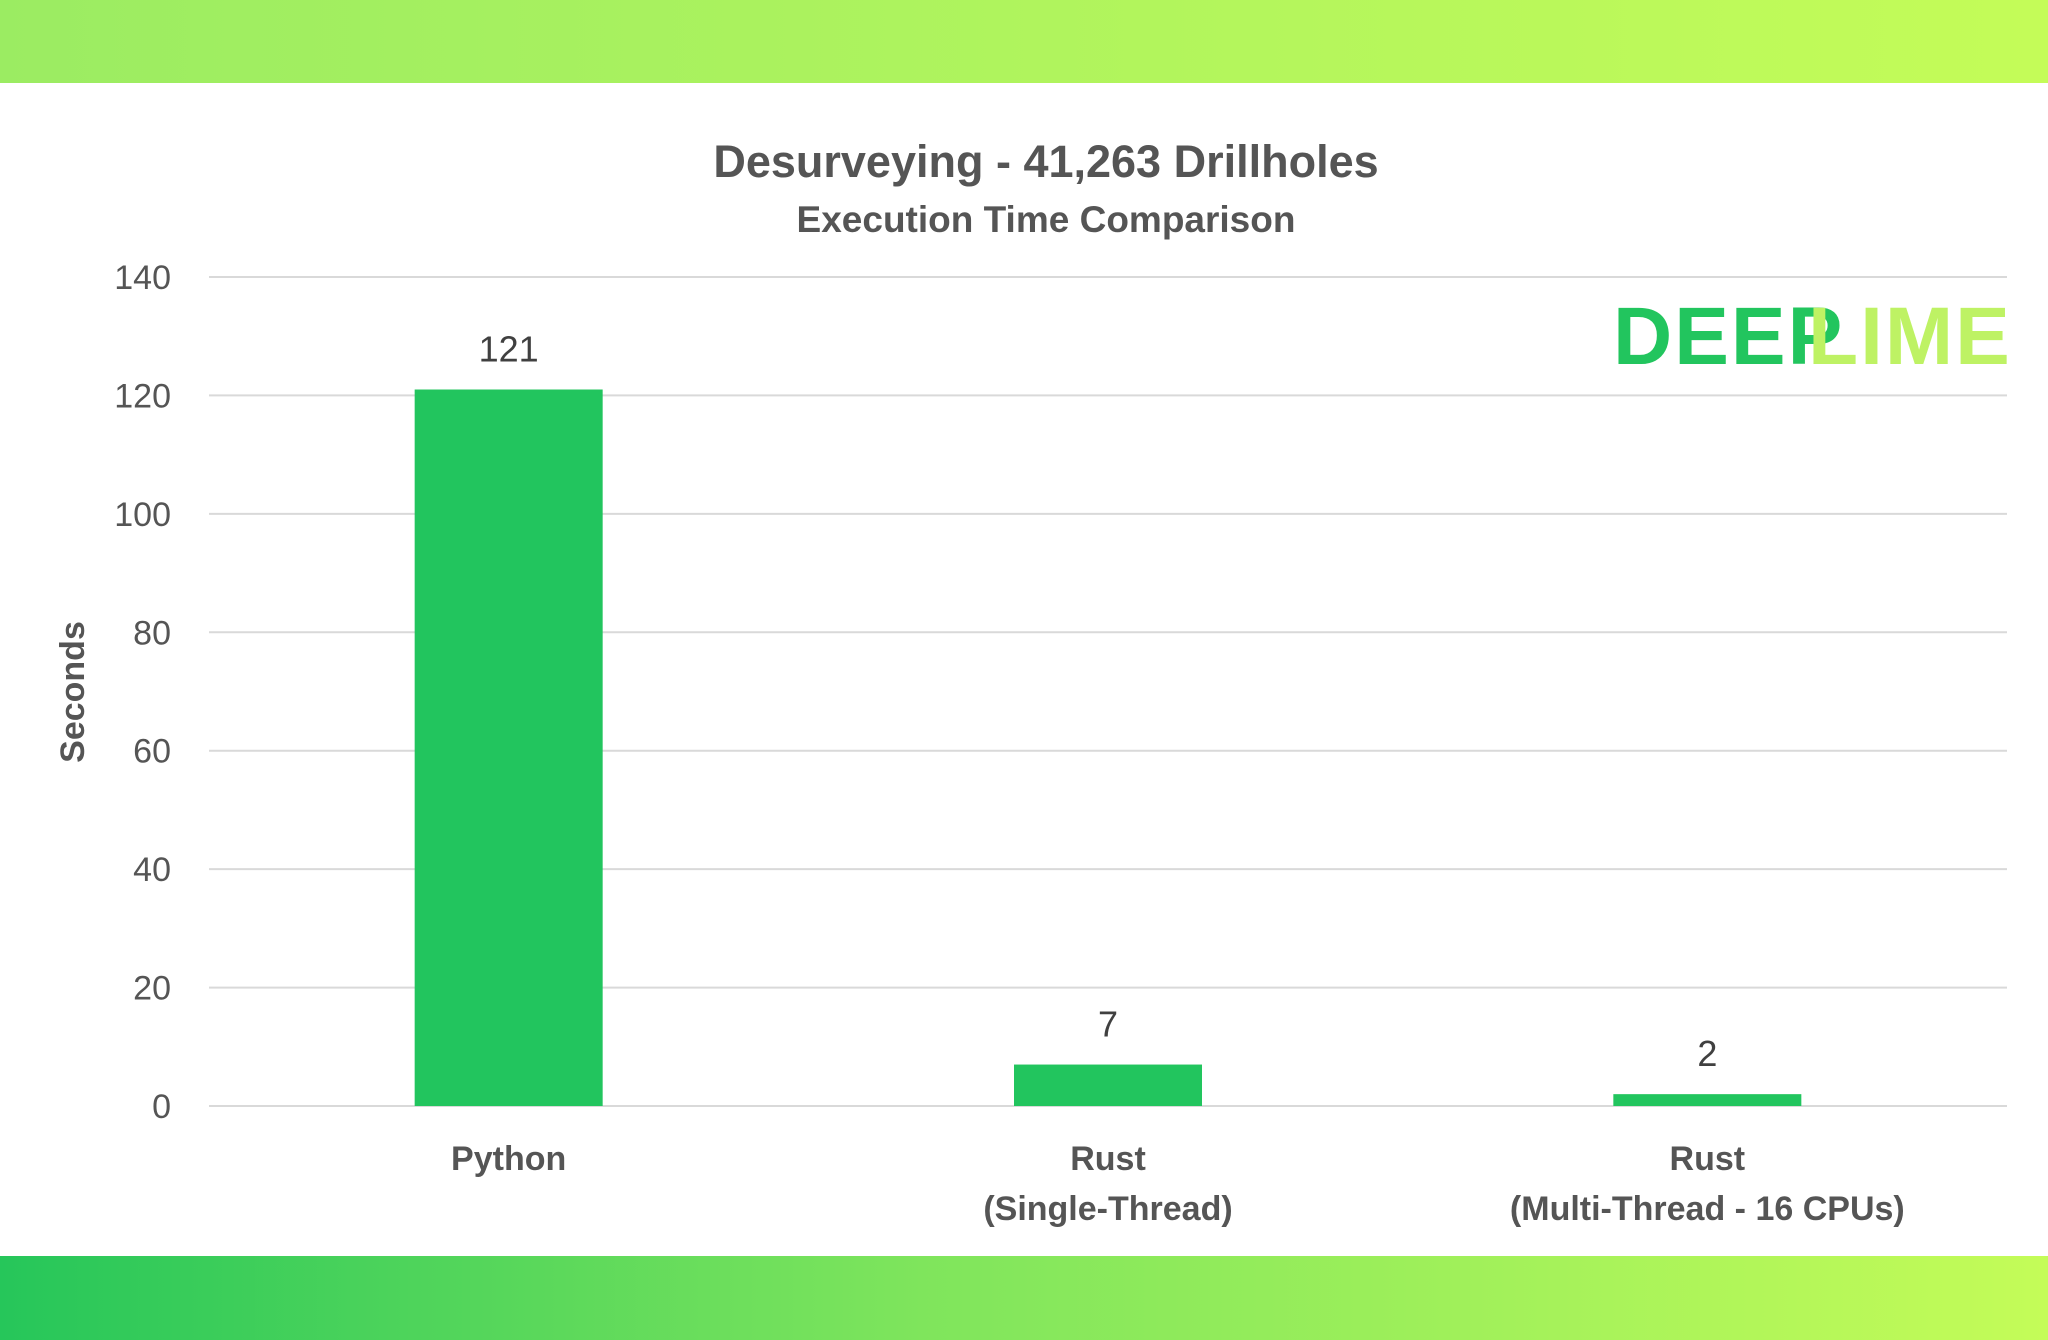 Image resolution: width=2048 pixels, height=1340 pixels. Describe the element at coordinates (73, 692) in the screenshot. I see `y-axis-label: Seconds` at that location.